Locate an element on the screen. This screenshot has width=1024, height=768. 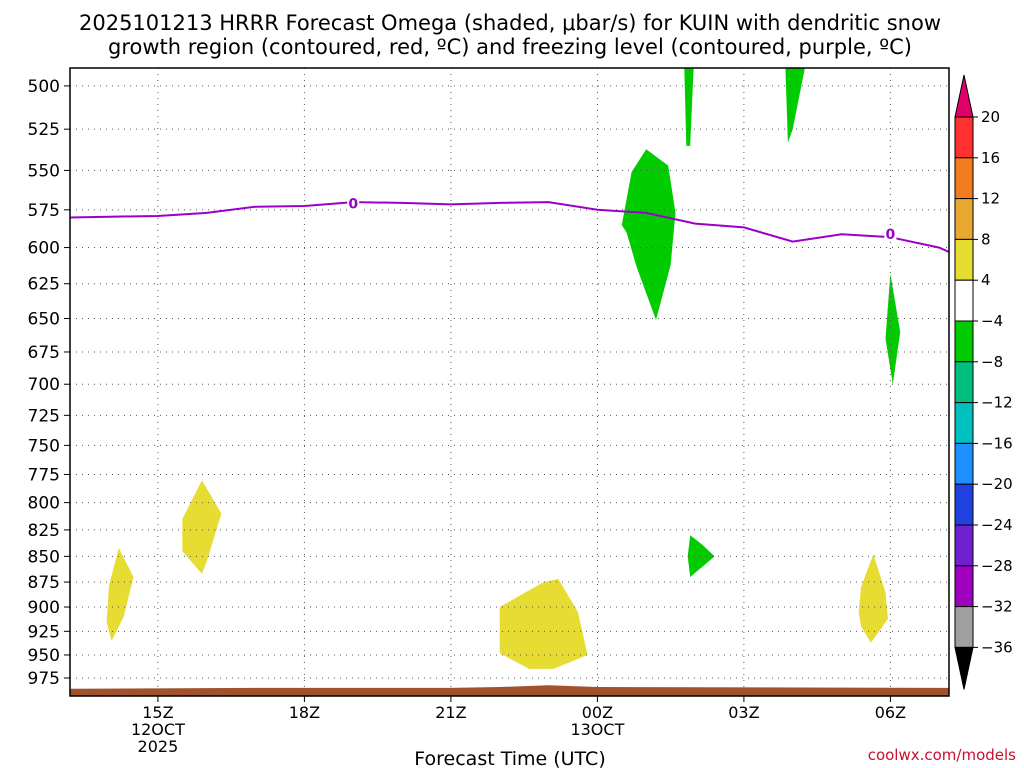
y-tick-label-650: 650 is located at coordinates (44, 320).